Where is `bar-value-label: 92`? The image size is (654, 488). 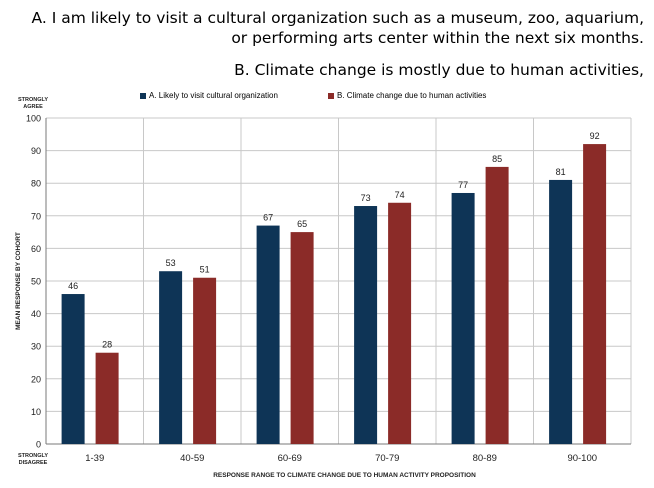 bar-value-label: 92 is located at coordinates (595, 136).